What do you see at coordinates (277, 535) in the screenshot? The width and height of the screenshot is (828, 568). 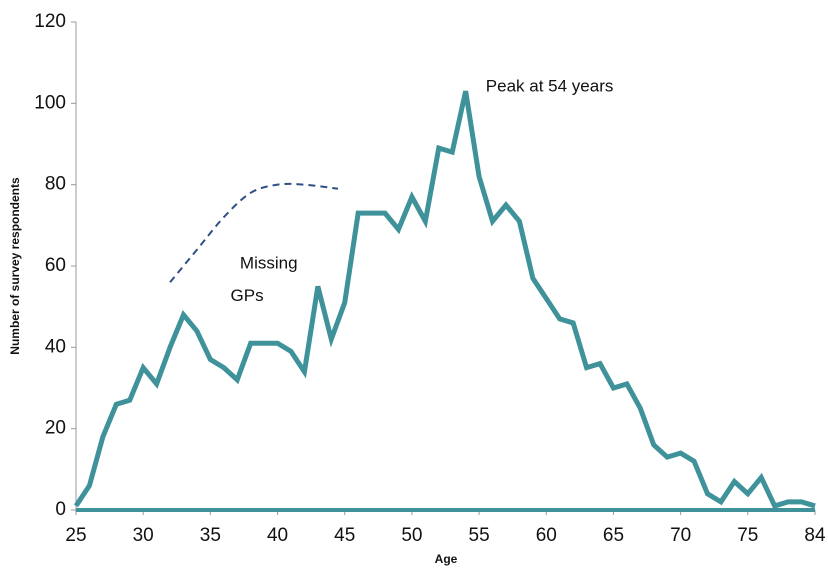 I see `x-tick-label: 40` at bounding box center [277, 535].